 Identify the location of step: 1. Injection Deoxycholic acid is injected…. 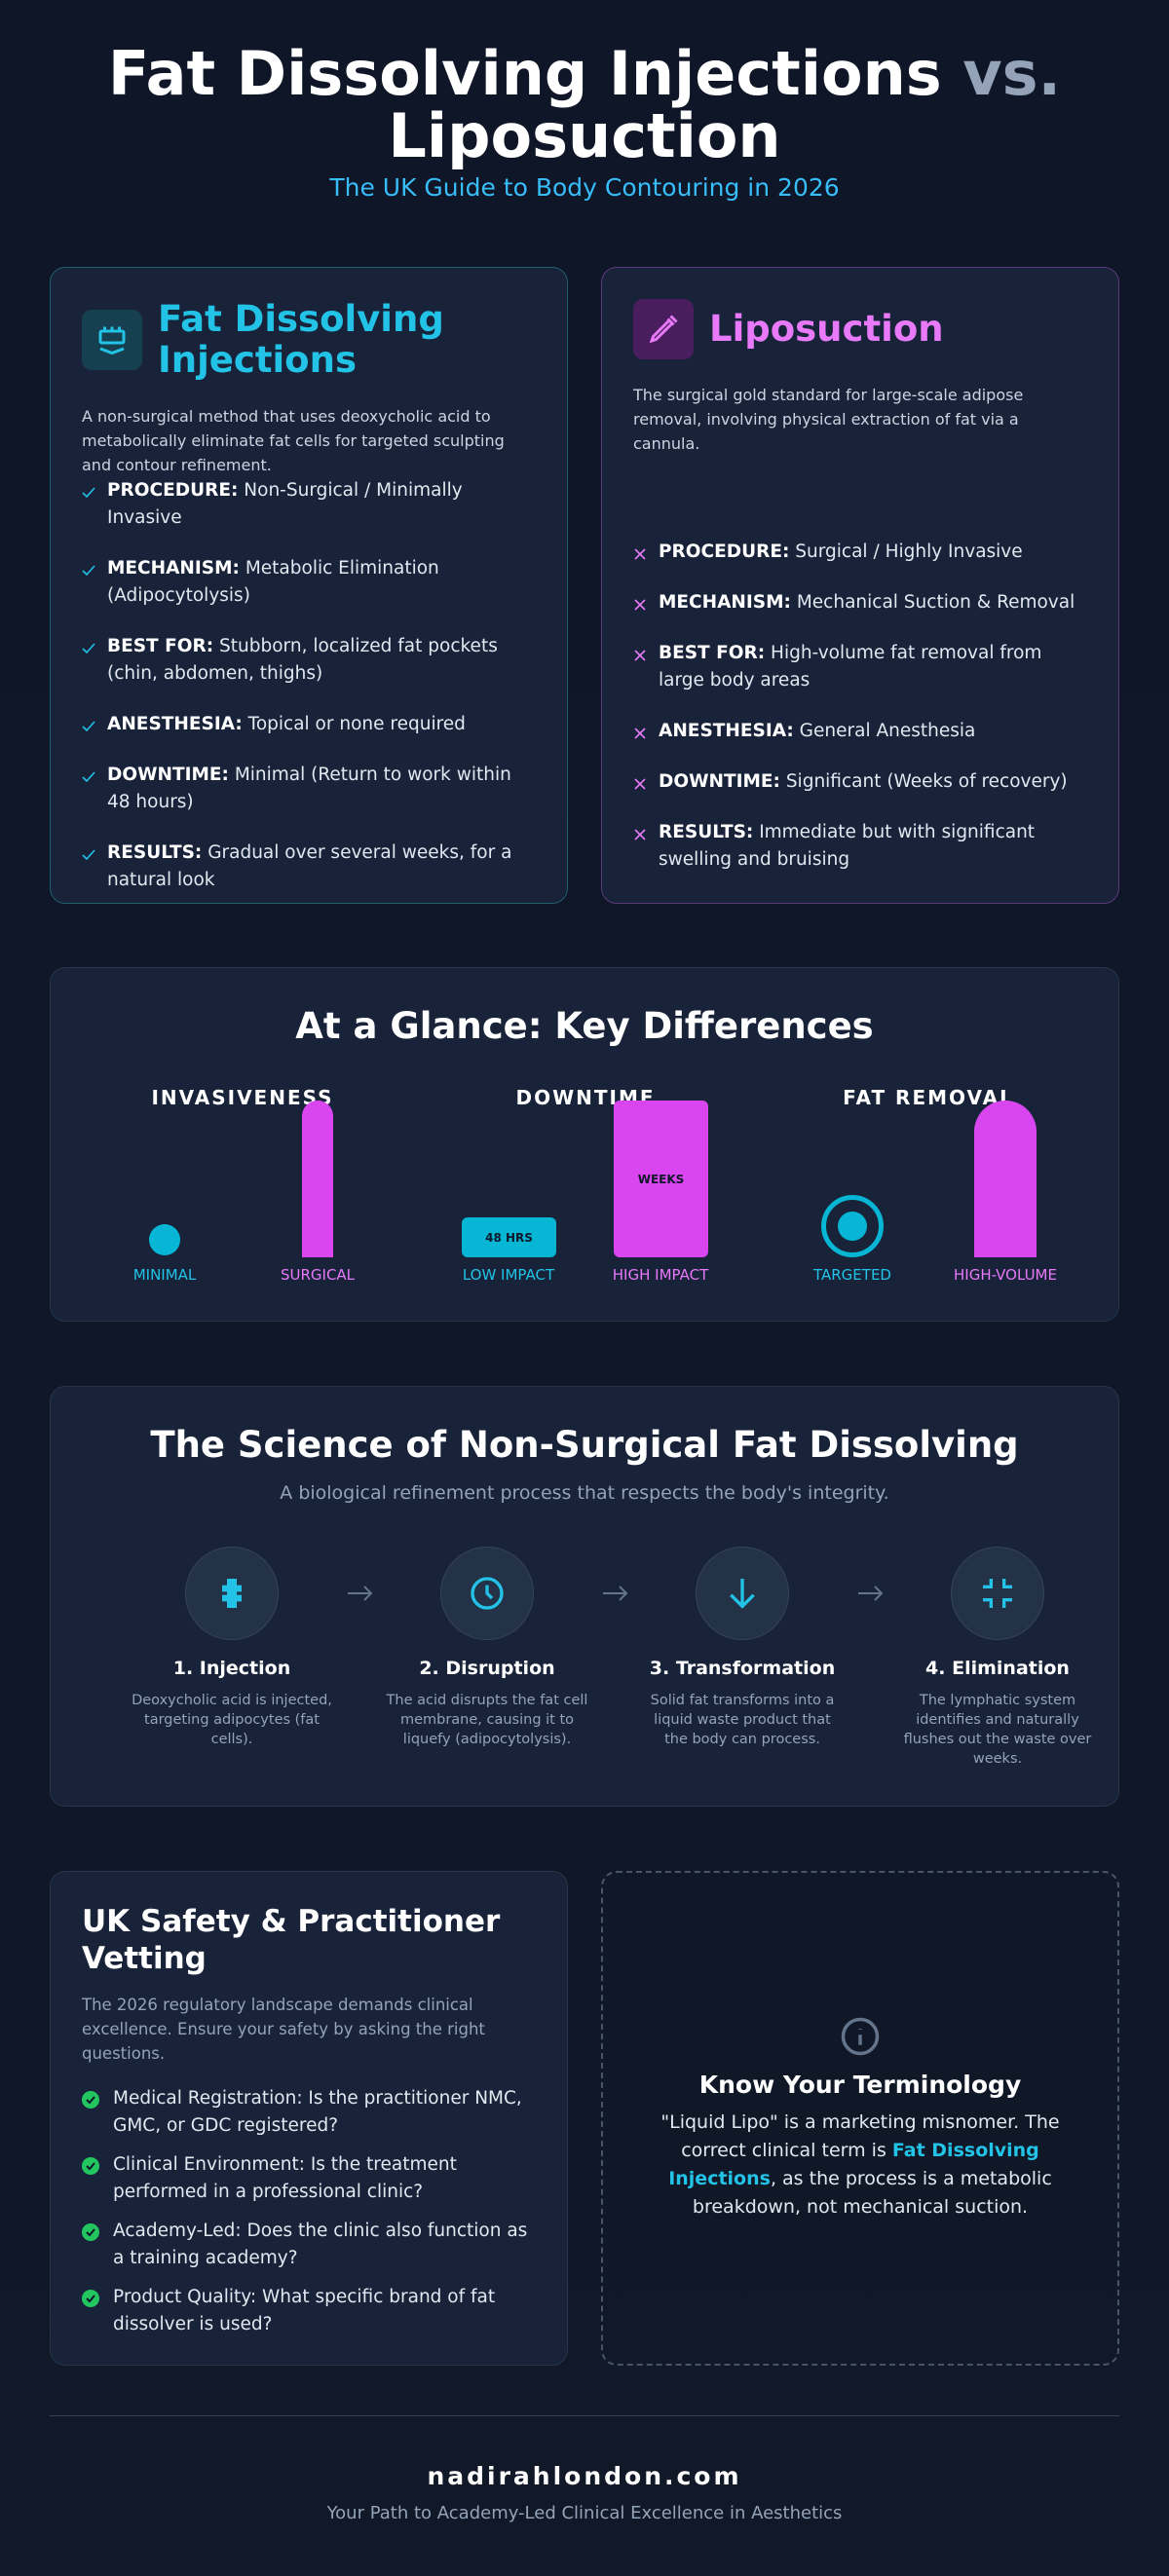
(232, 1648).